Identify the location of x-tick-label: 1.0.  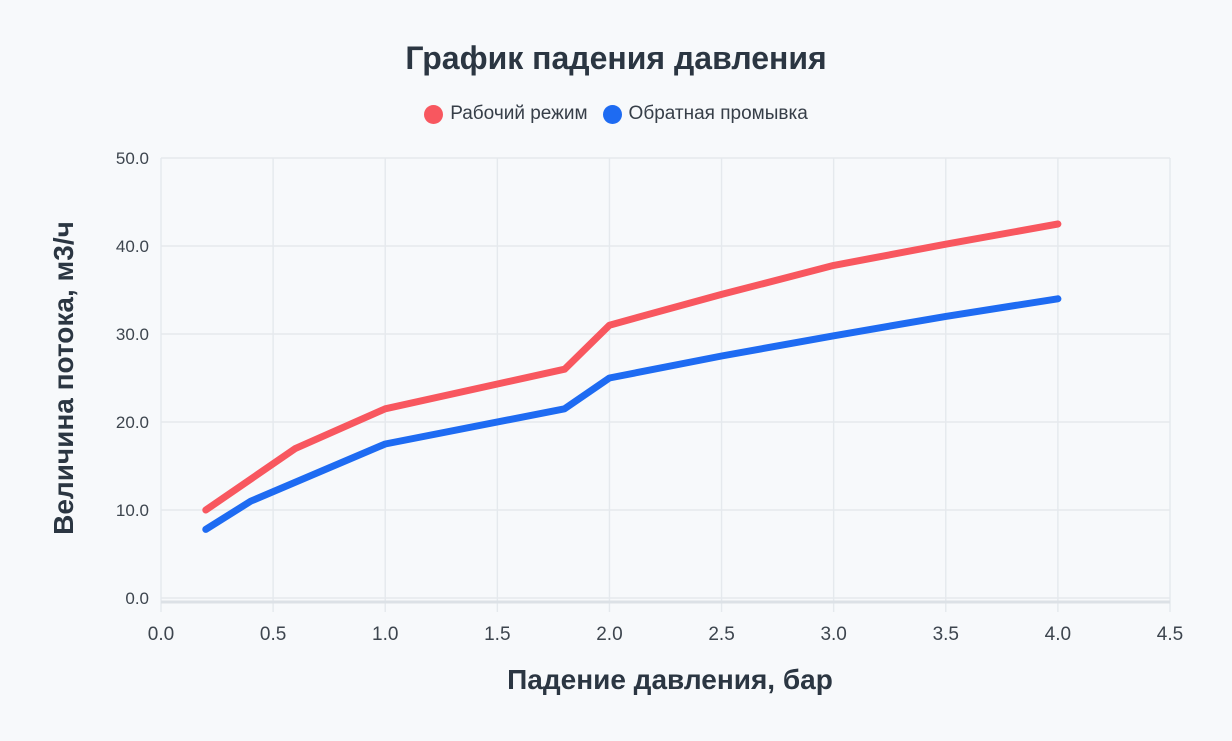
(385, 634).